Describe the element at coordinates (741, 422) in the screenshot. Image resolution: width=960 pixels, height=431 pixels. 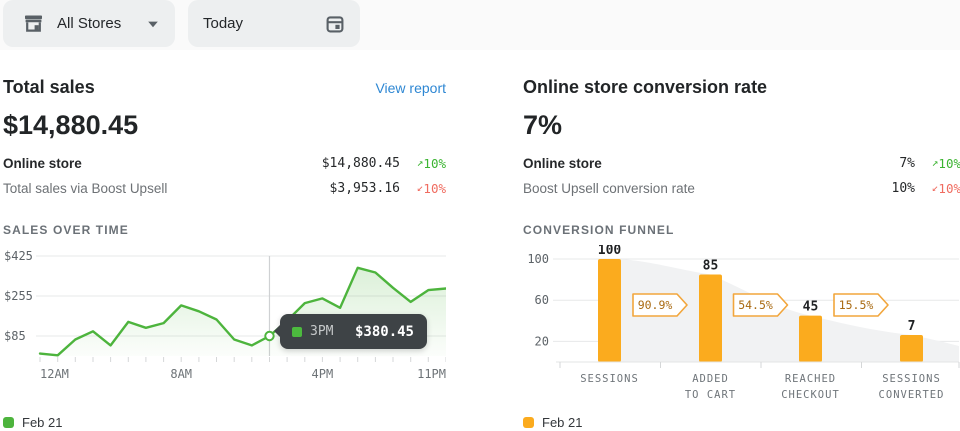
I see `funnel-legend: Feb 21` at that location.